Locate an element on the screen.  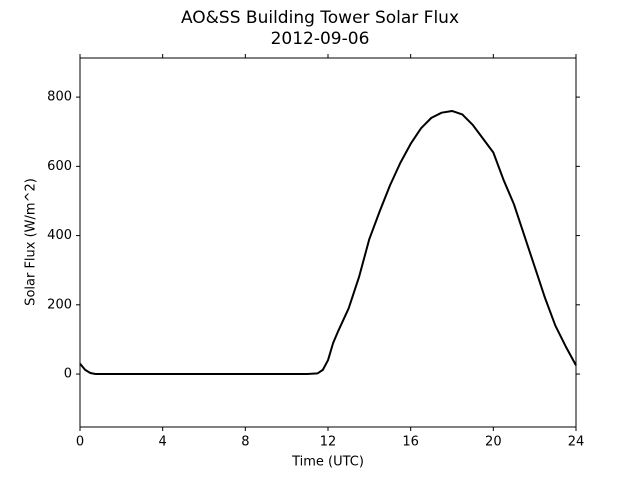
chart-subtitle: 2012-09-06 is located at coordinates (320, 39).